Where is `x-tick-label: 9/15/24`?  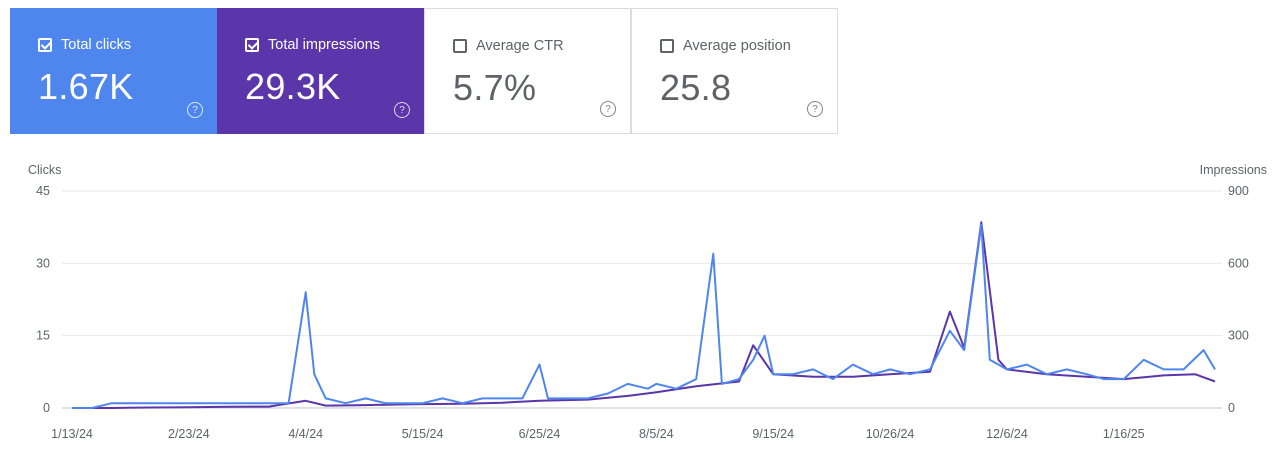 x-tick-label: 9/15/24 is located at coordinates (773, 434).